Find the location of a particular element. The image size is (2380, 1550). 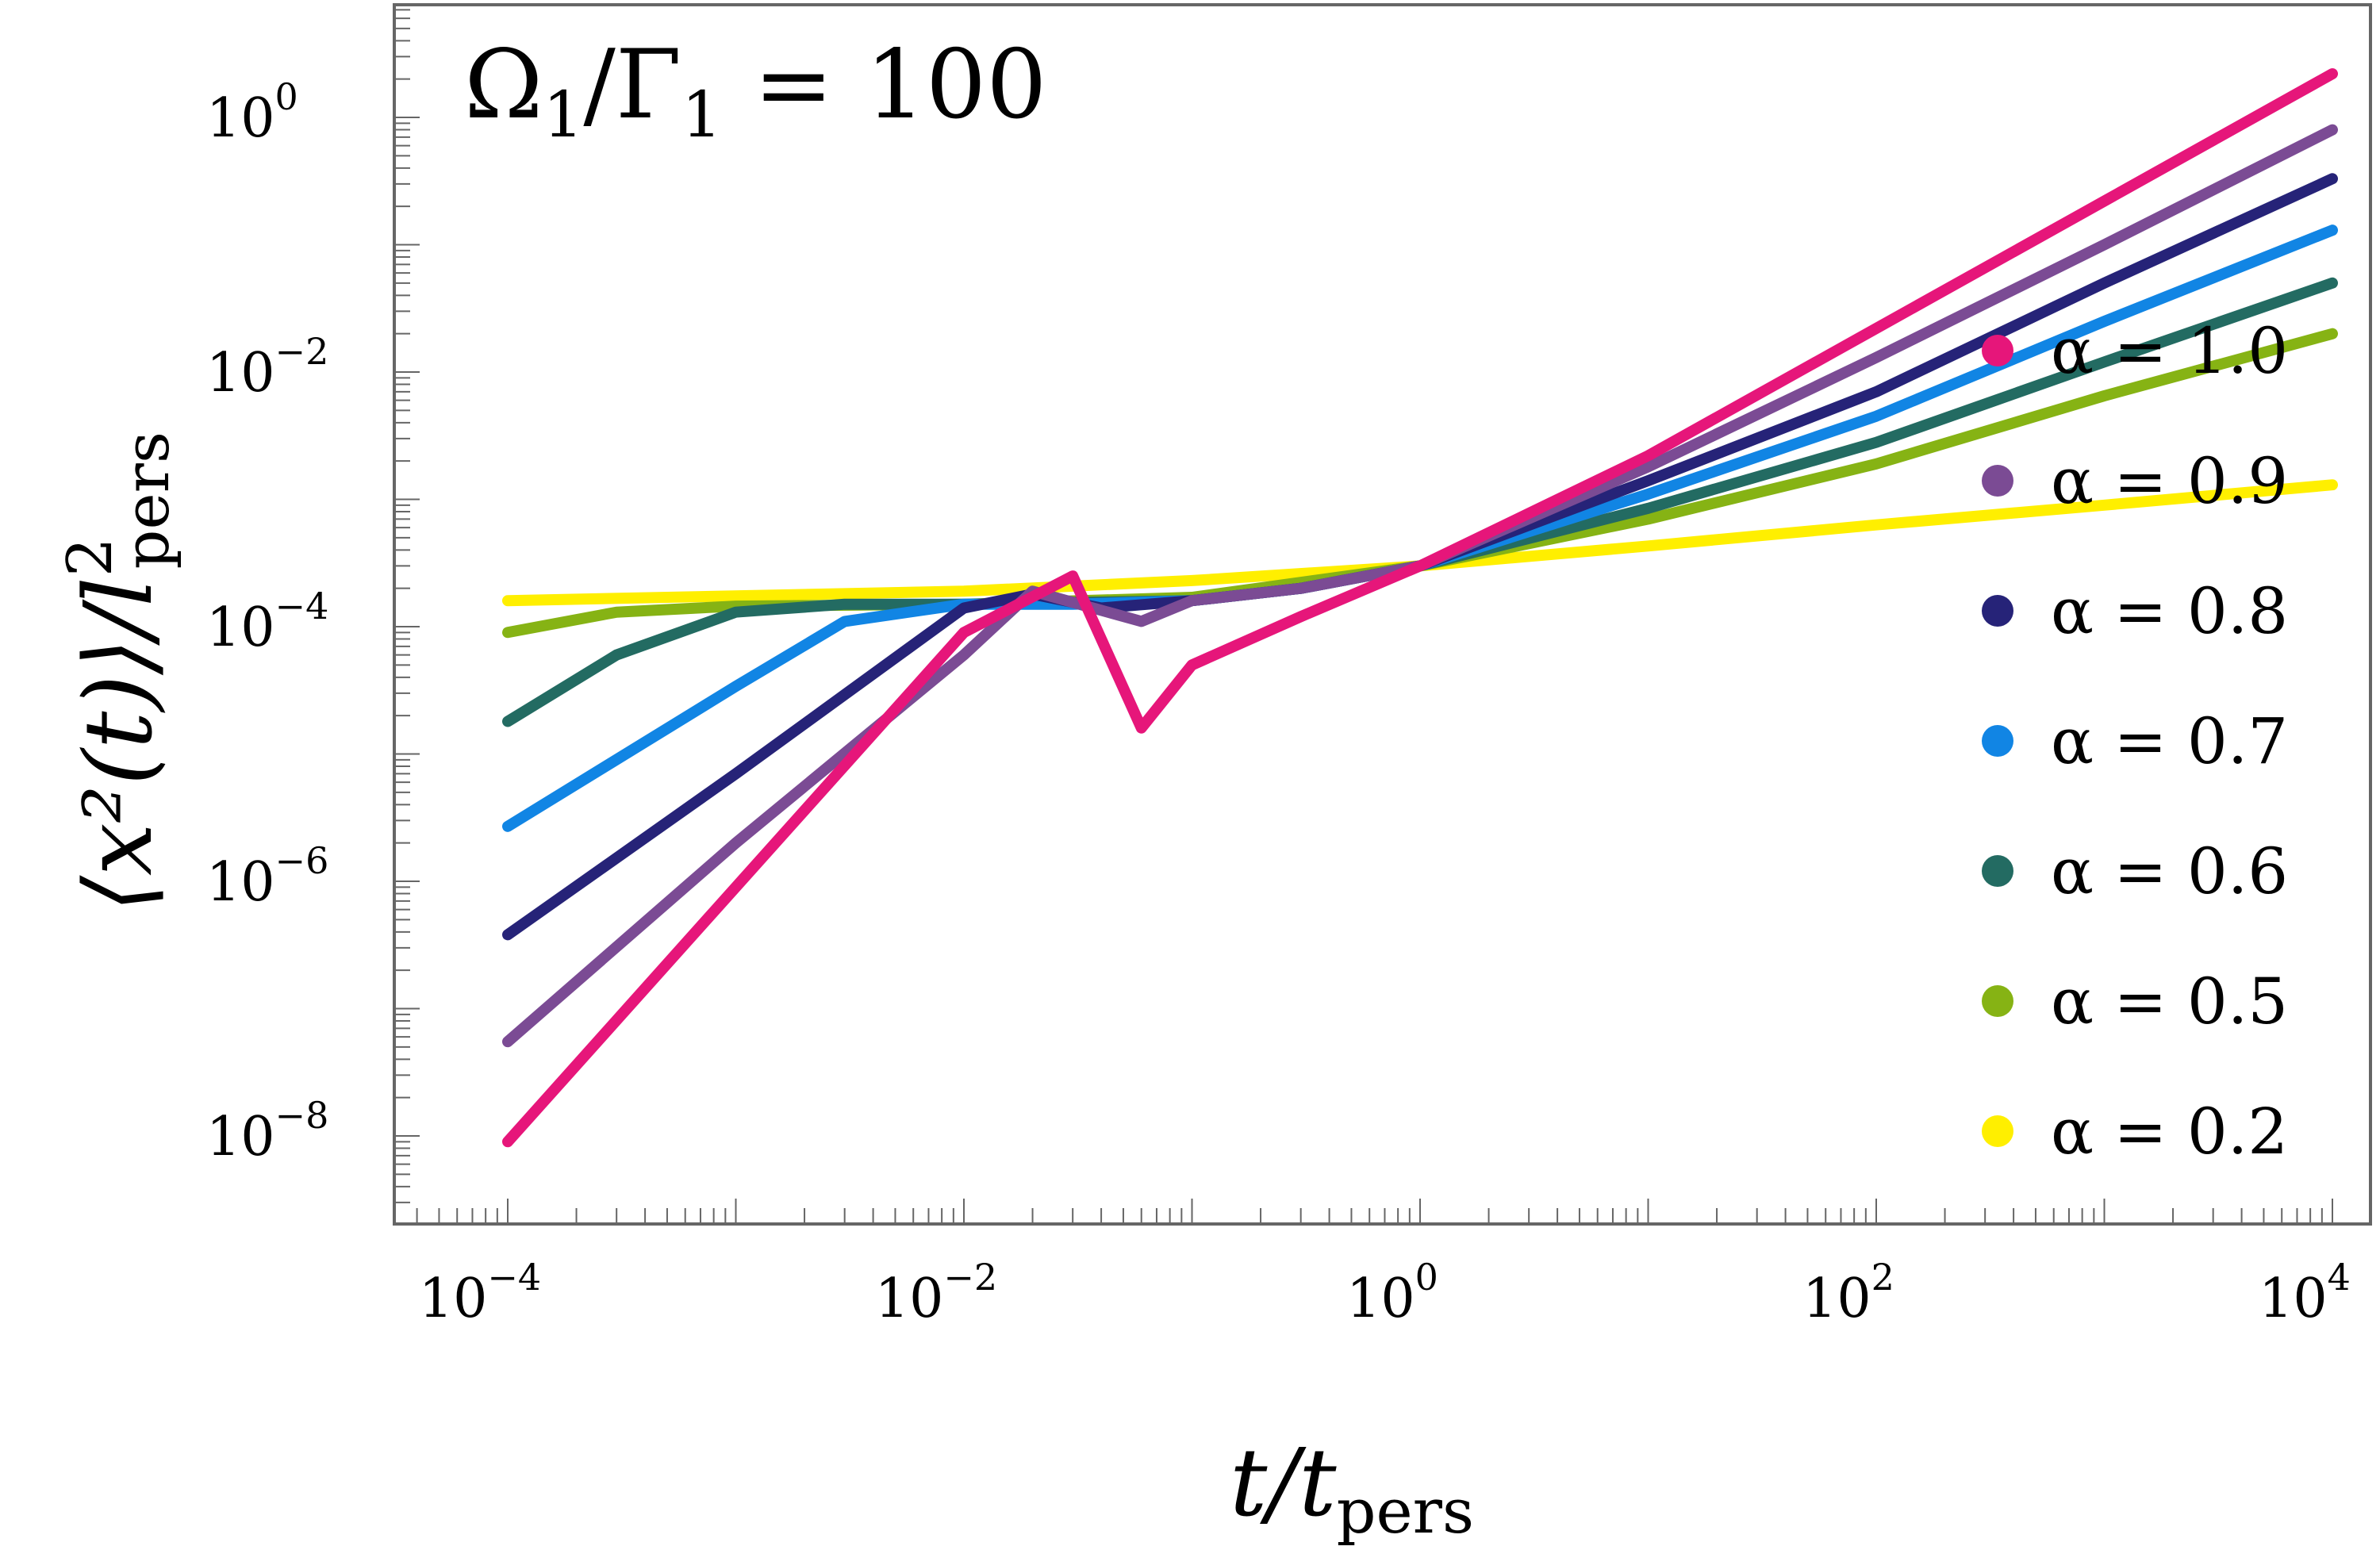

x-axis-title: t/tpers is located at coordinates (1352, 1488).